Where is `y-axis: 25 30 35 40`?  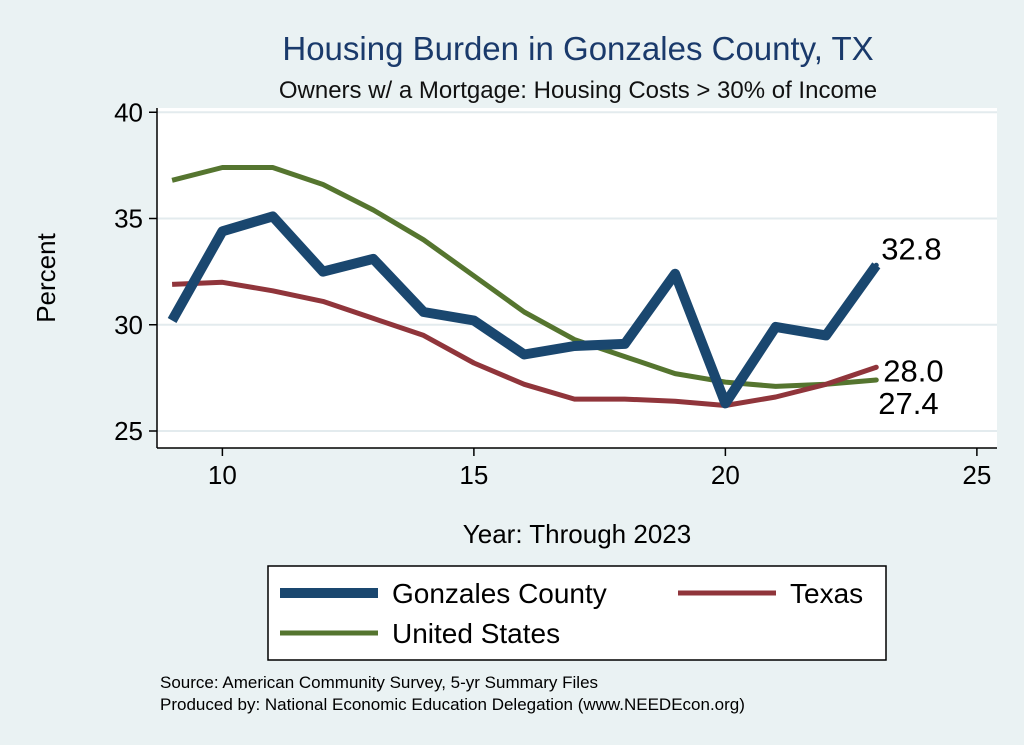 y-axis: 25 30 35 40 is located at coordinates (136, 272).